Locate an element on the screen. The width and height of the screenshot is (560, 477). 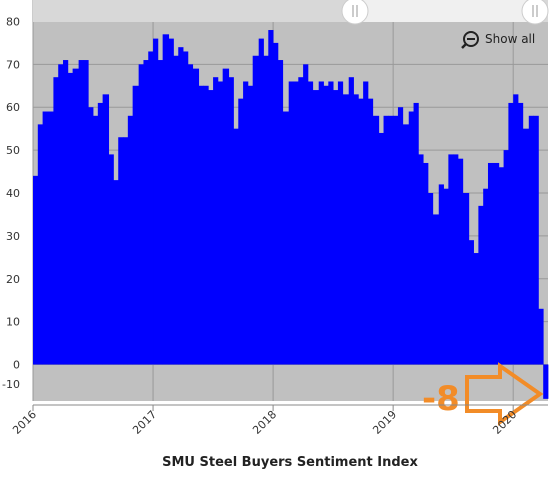
y-tick-label: -10 is located at coordinates (11, 384).